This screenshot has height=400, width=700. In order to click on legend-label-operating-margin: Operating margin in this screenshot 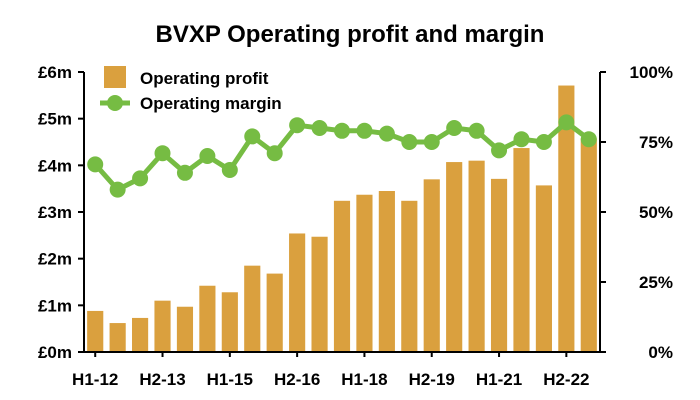, I will do `click(211, 103)`.